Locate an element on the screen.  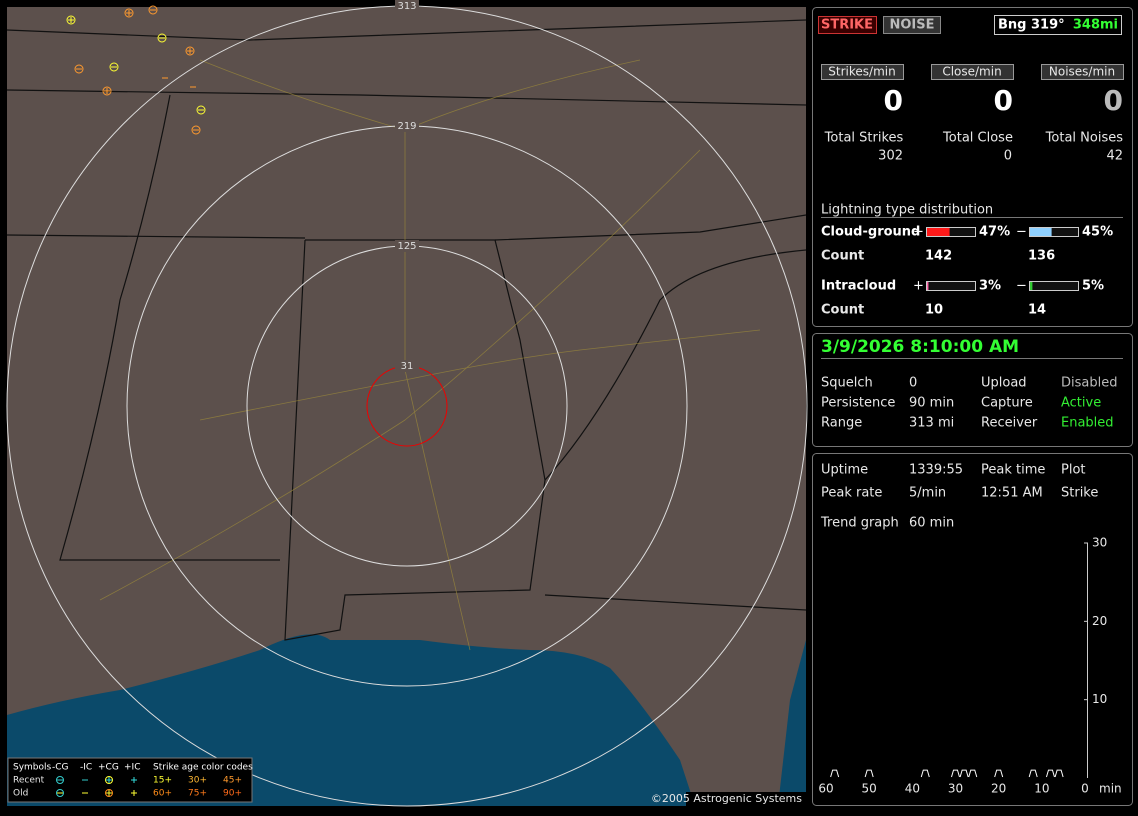
setting: Range is located at coordinates (841, 423).